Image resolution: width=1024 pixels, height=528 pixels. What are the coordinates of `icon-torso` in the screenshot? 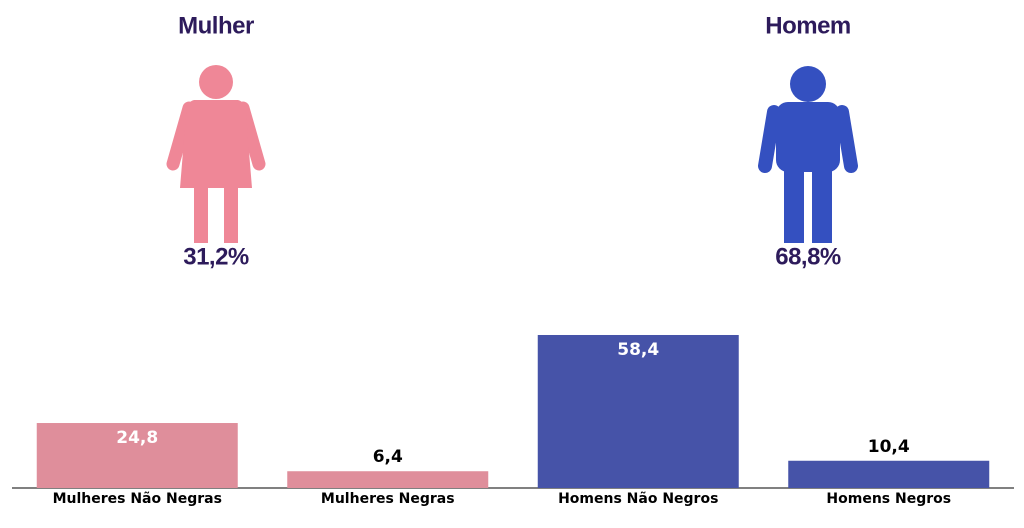 It's located at (808, 137).